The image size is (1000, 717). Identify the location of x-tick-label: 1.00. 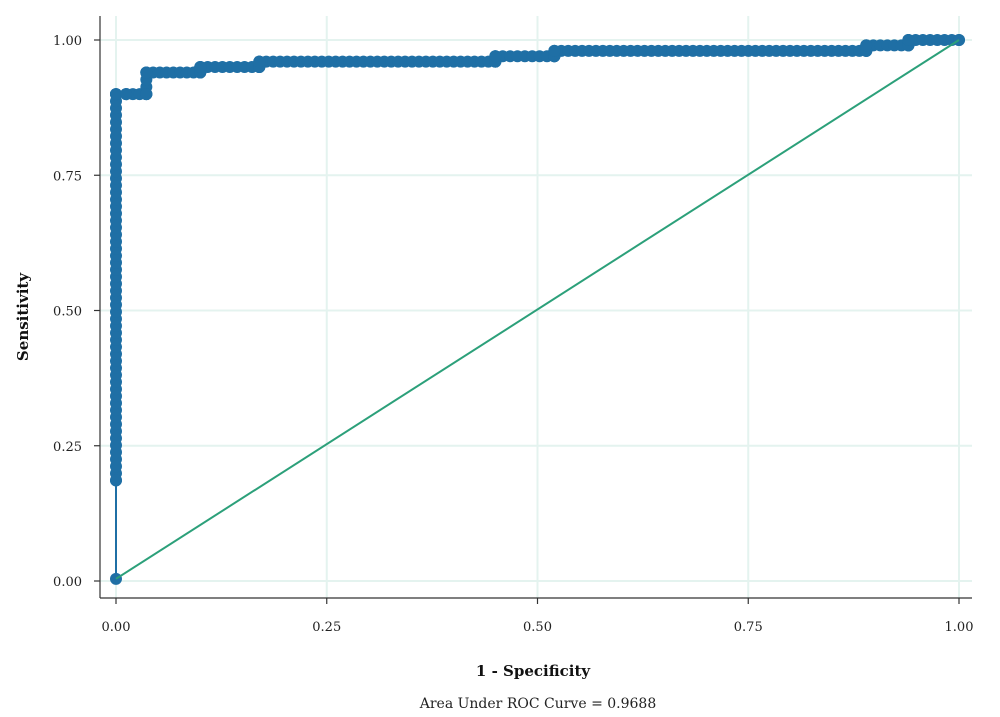
(959, 627).